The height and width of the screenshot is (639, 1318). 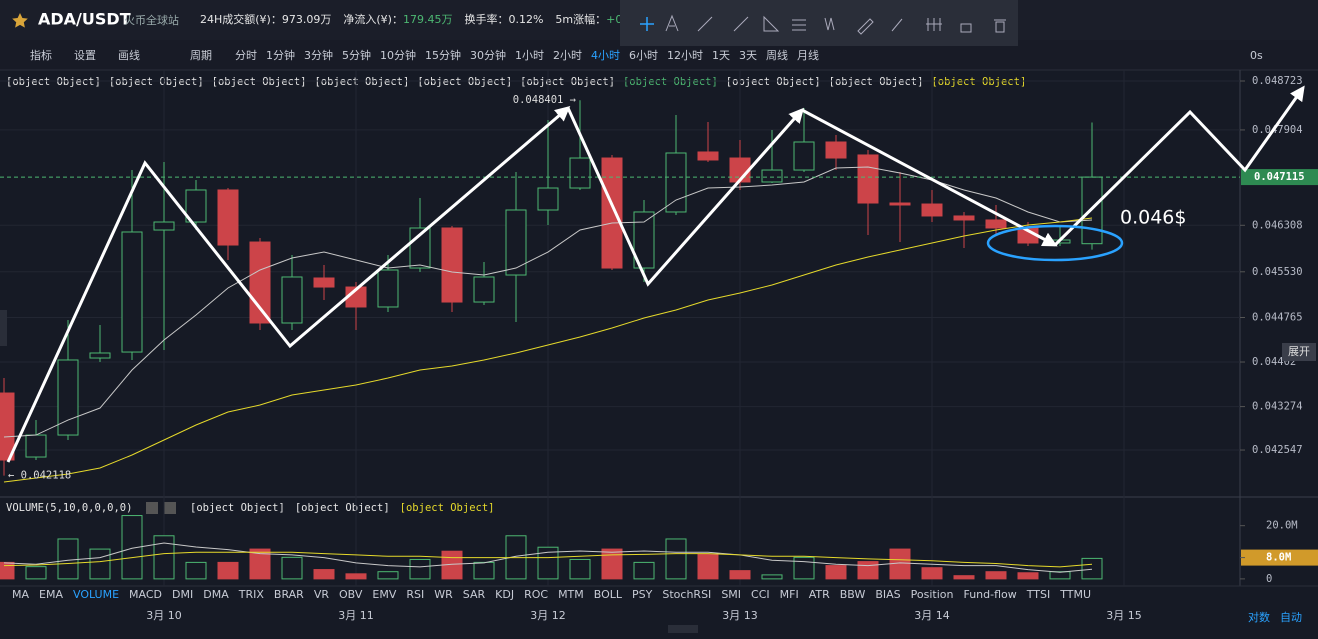 I want to click on period-button: 1分钟, so click(x=280, y=55).